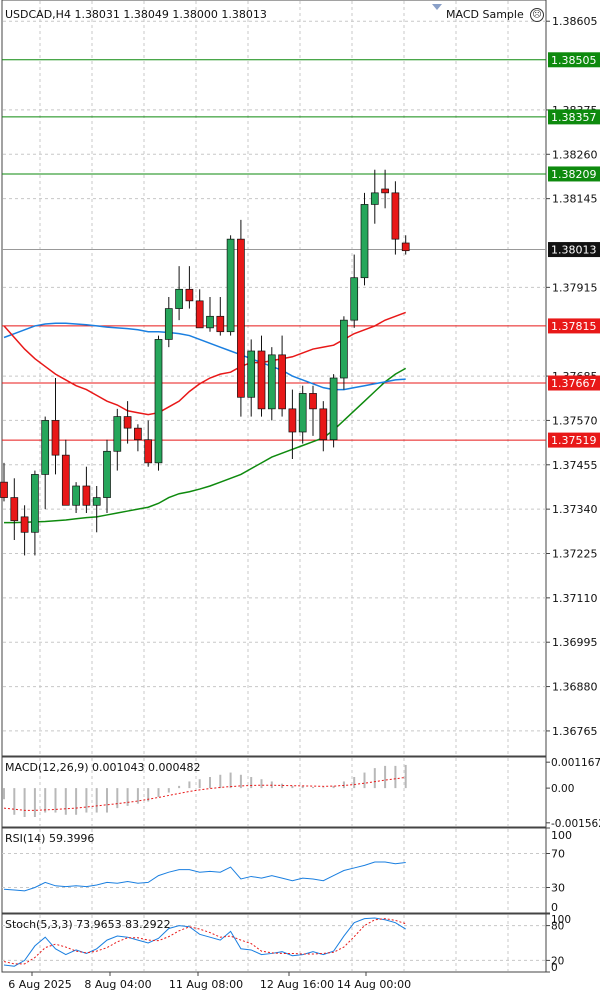 The width and height of the screenshot is (600, 995). I want to click on level-label: 1.37815, so click(574, 326).